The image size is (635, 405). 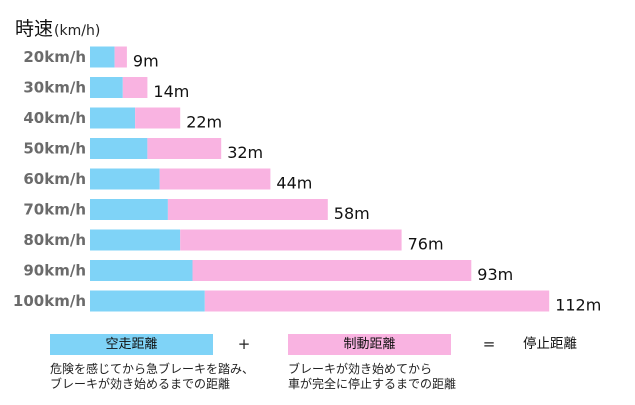 I want to click on bar-row: 90km/h 93m, so click(x=268, y=272).